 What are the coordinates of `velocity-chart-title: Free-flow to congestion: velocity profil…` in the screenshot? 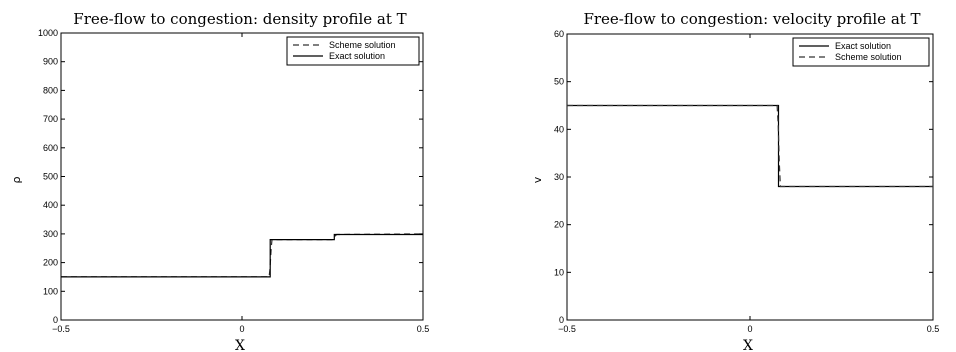 It's located at (751, 19).